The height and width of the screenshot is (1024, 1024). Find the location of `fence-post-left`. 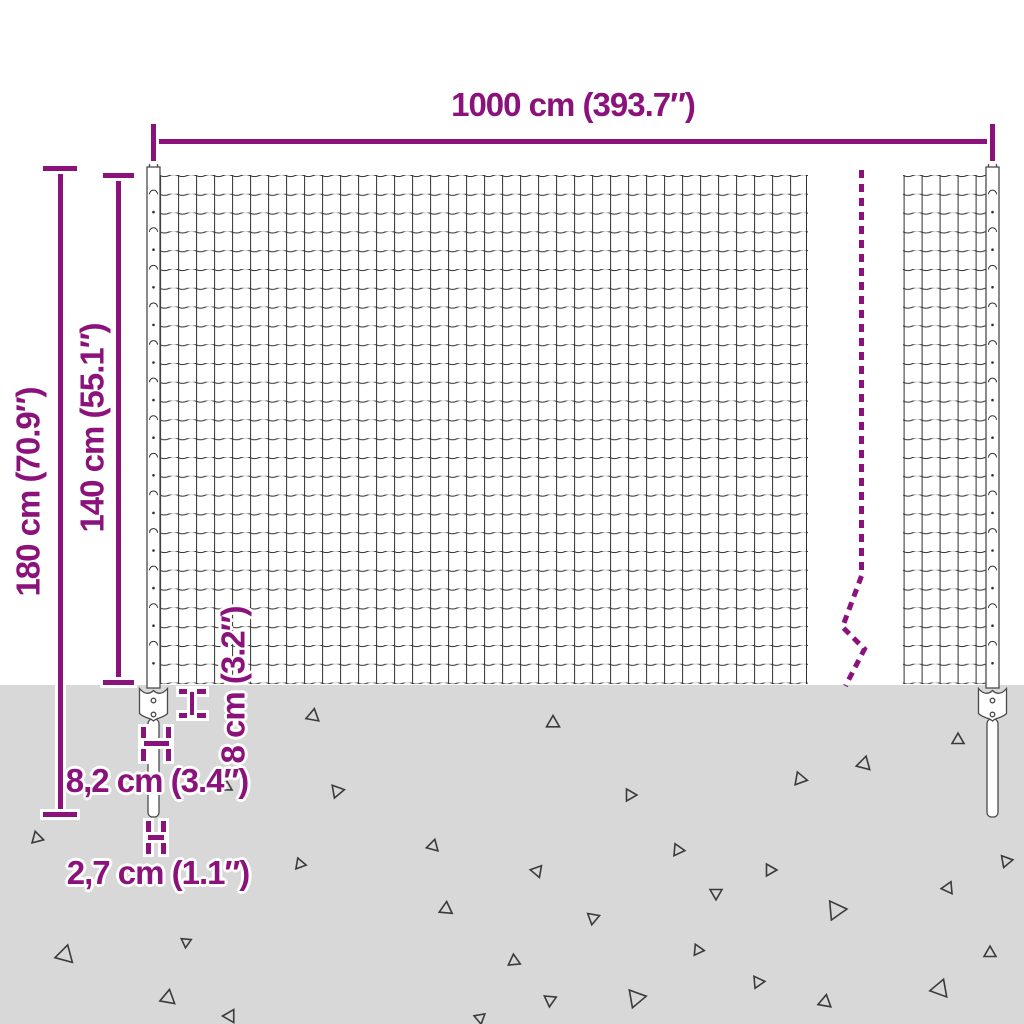

fence-post-left is located at coordinates (153, 424).